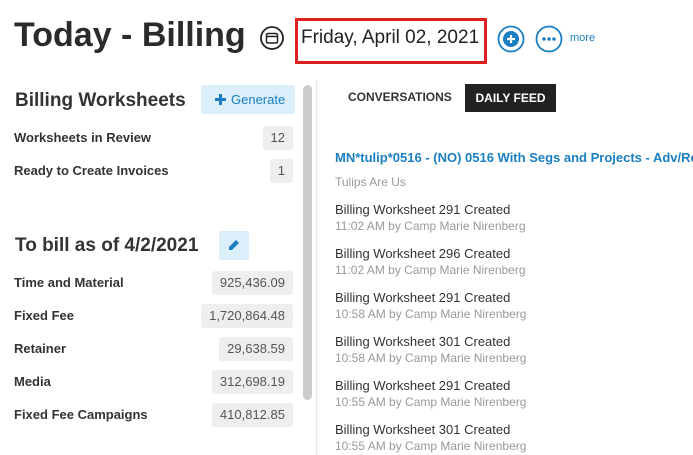  I want to click on add-button, so click(511, 39).